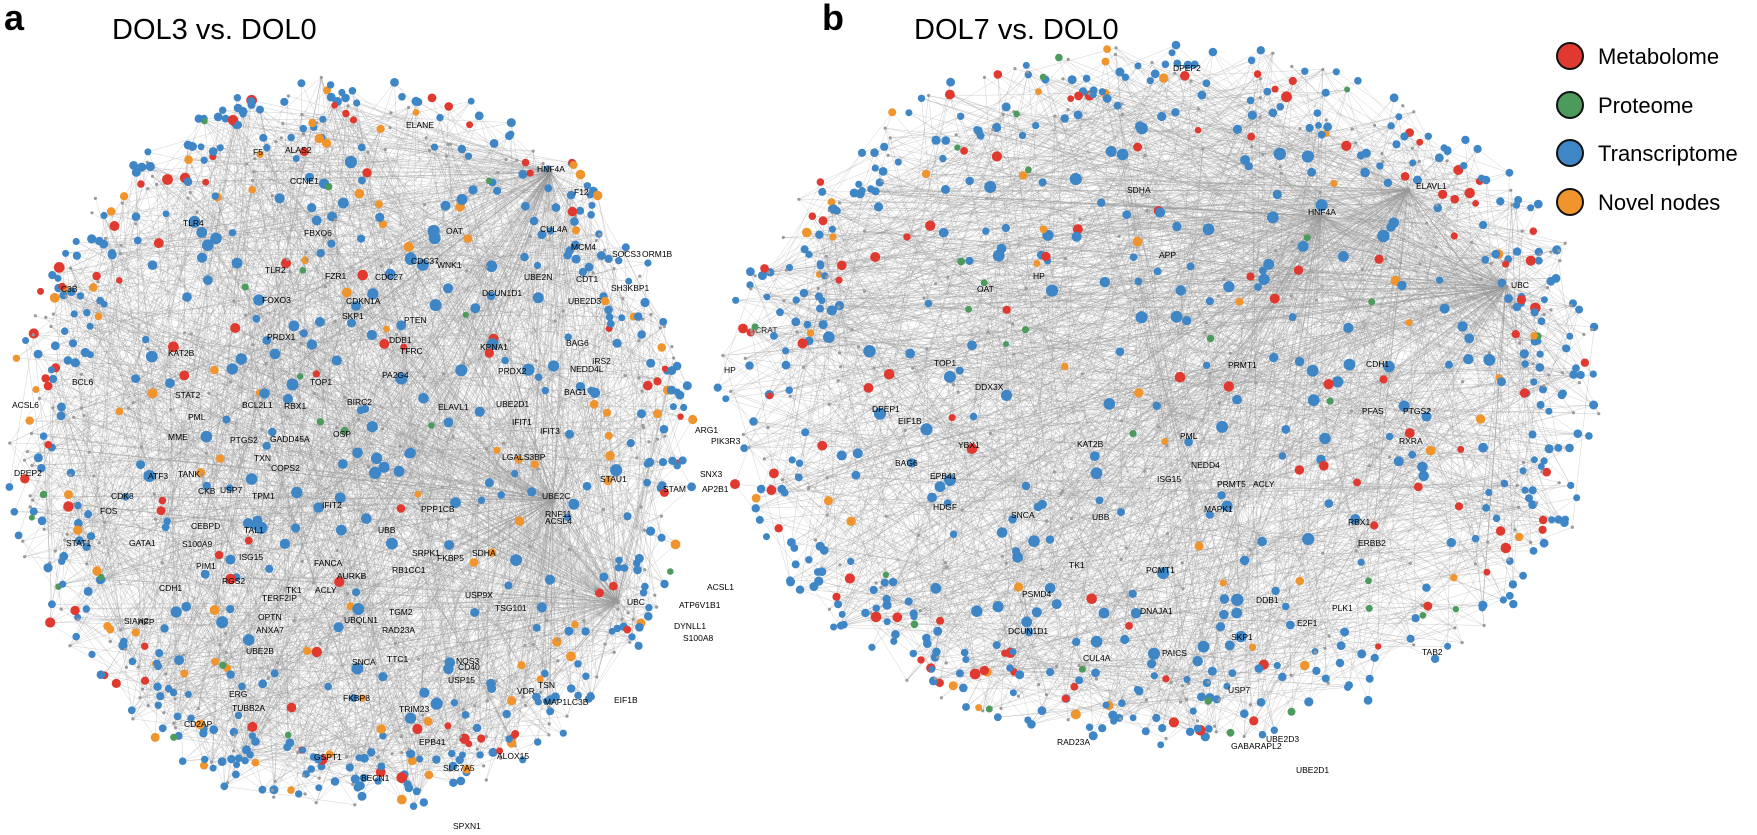 The height and width of the screenshot is (835, 1757). What do you see at coordinates (69, 289) in the screenshot?
I see `node-label: C3B` at bounding box center [69, 289].